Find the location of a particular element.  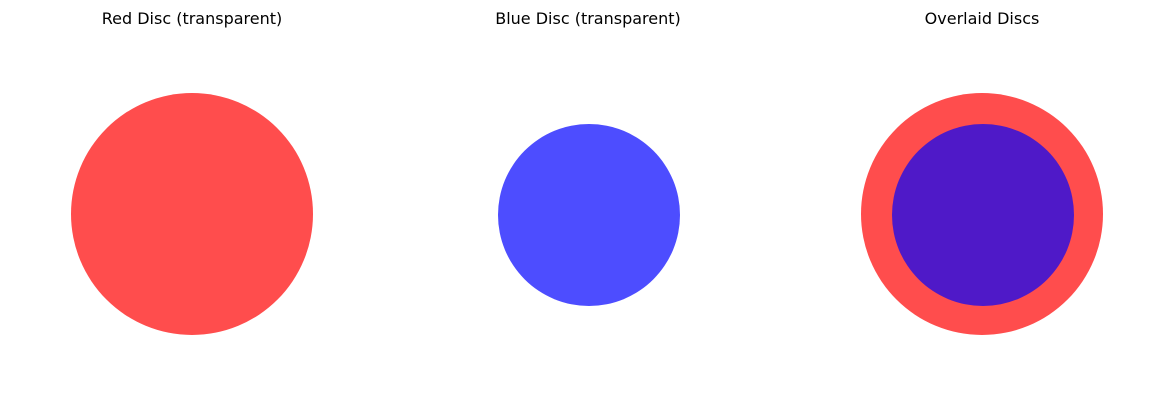

panel-title-overlaid-discs: Overlaid Discs is located at coordinates (982, 18).